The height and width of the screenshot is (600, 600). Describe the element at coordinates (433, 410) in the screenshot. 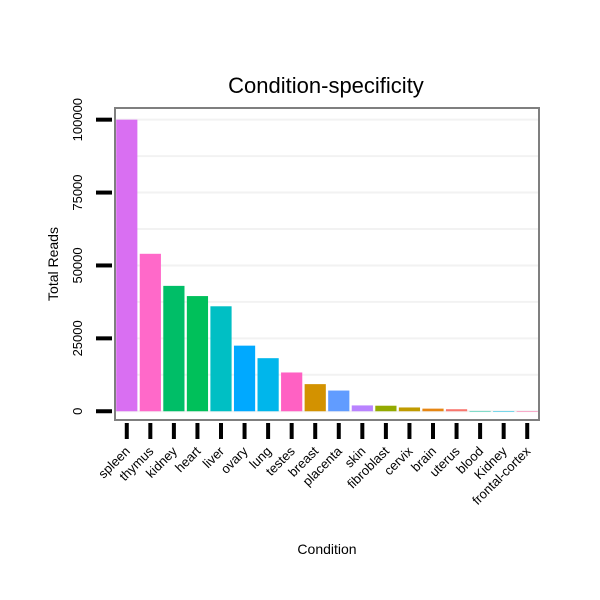

I see `bar-brain` at that location.